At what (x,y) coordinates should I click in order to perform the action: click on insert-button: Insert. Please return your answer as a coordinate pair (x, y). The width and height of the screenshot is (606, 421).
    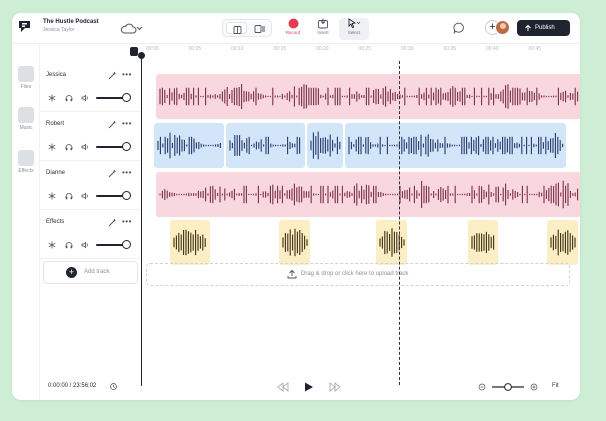
    Looking at the image, I should click on (323, 29).